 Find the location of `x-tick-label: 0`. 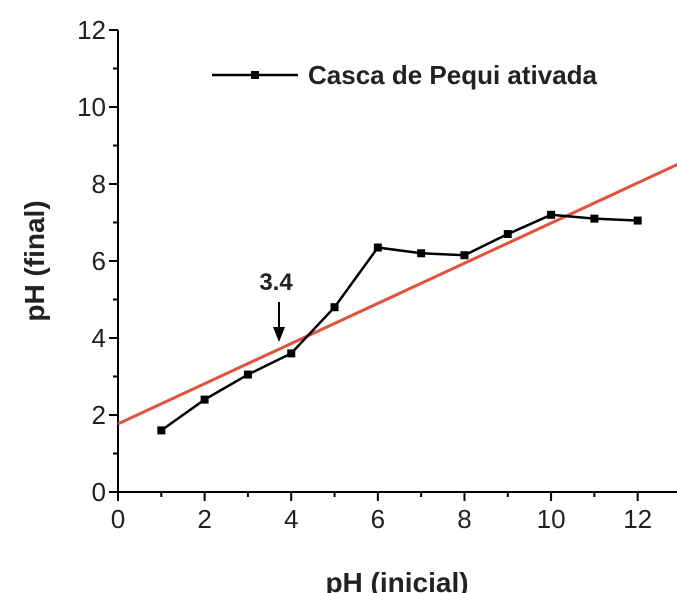

x-tick-label: 0 is located at coordinates (118, 519).